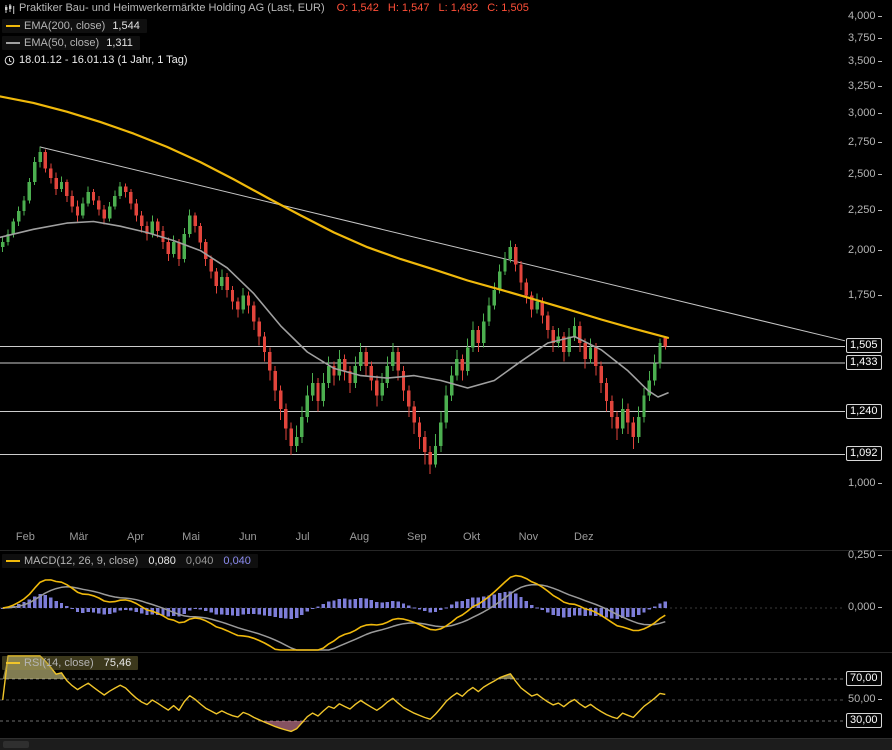  I want to click on clock-icon, so click(9, 60).